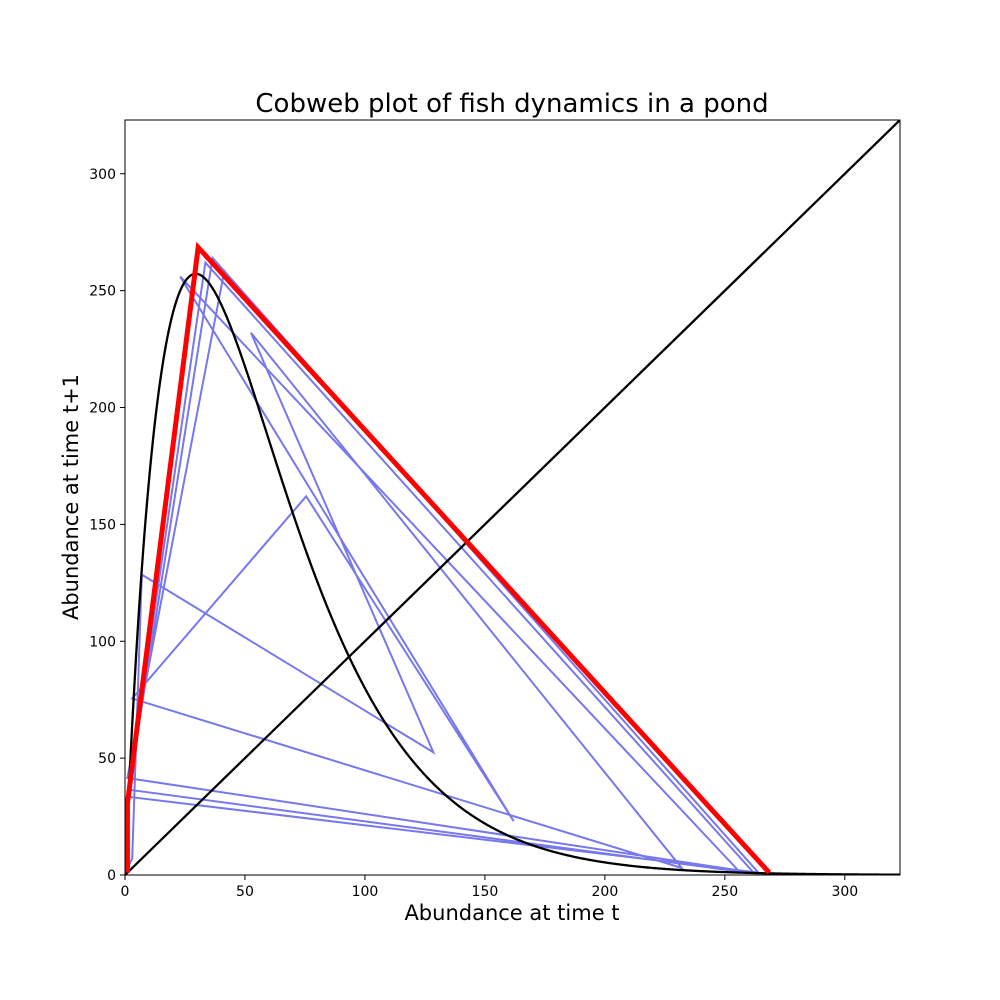 This screenshot has width=1000, height=1000. Describe the element at coordinates (245, 892) in the screenshot. I see `x-tick-label: 50` at that location.